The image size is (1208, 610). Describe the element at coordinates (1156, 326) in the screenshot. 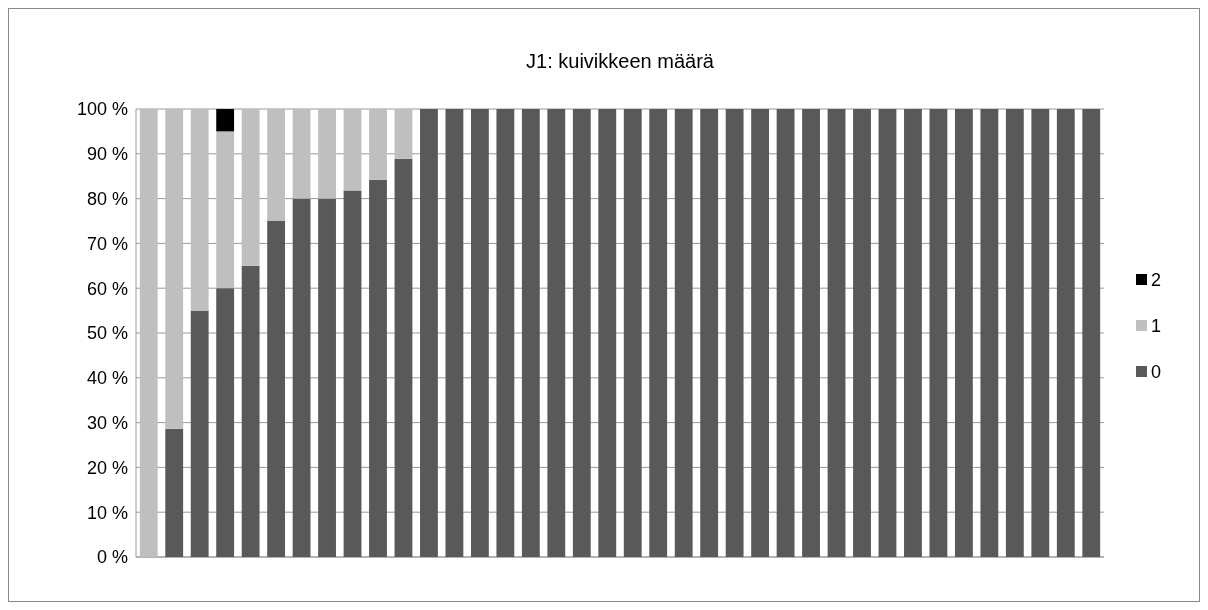

I see `legend-label: 1` at that location.